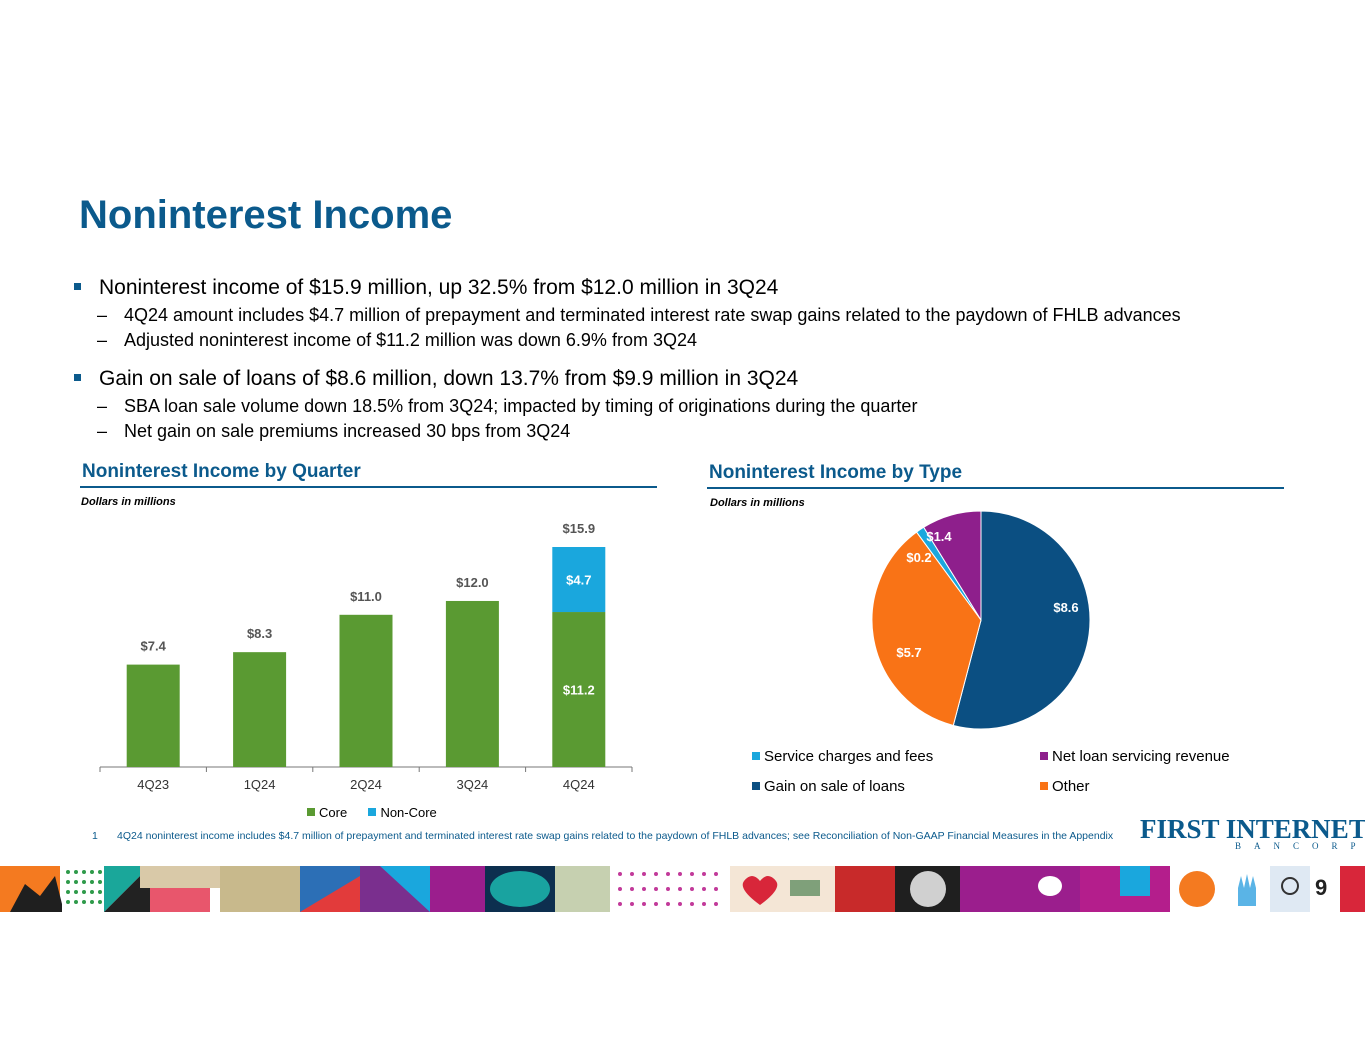 The width and height of the screenshot is (1365, 1055). Describe the element at coordinates (582, 889) in the screenshot. I see `banner-block-grid` at that location.